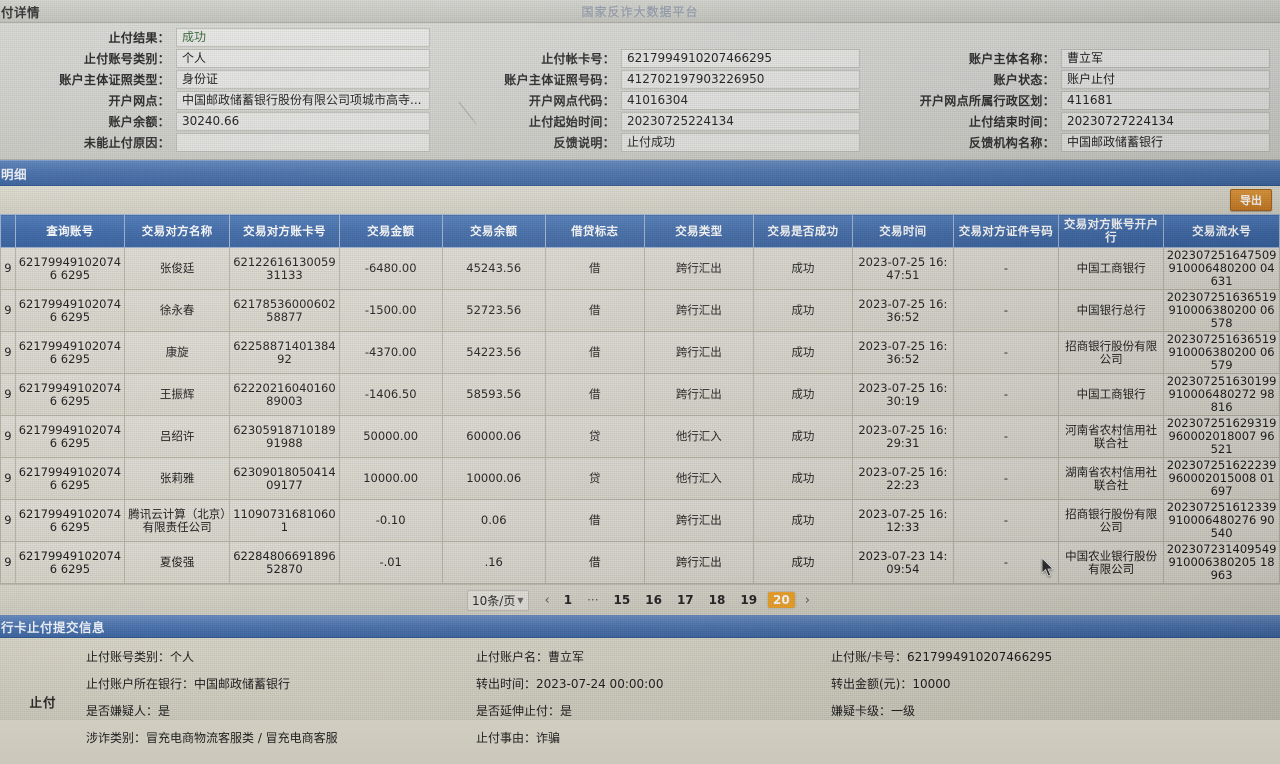 The height and width of the screenshot is (764, 1280). I want to click on cell-counterparty-name: 张俊廷, so click(177, 268).